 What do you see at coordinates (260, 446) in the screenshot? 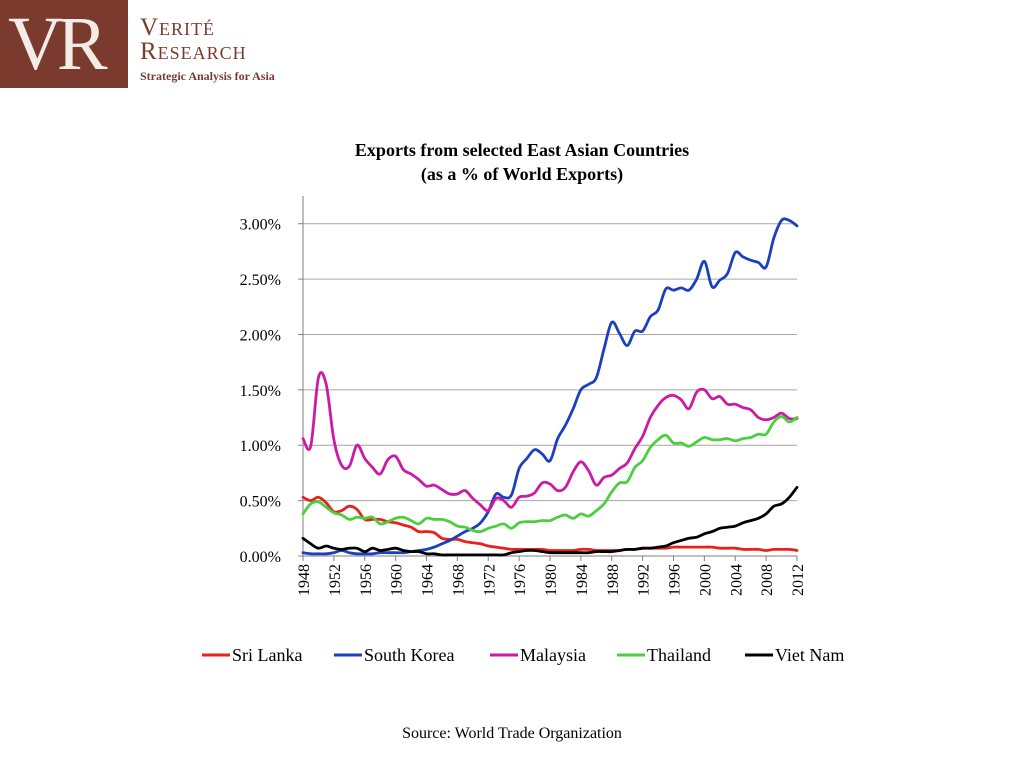
I see `y-tick-label: 1.00%` at bounding box center [260, 446].